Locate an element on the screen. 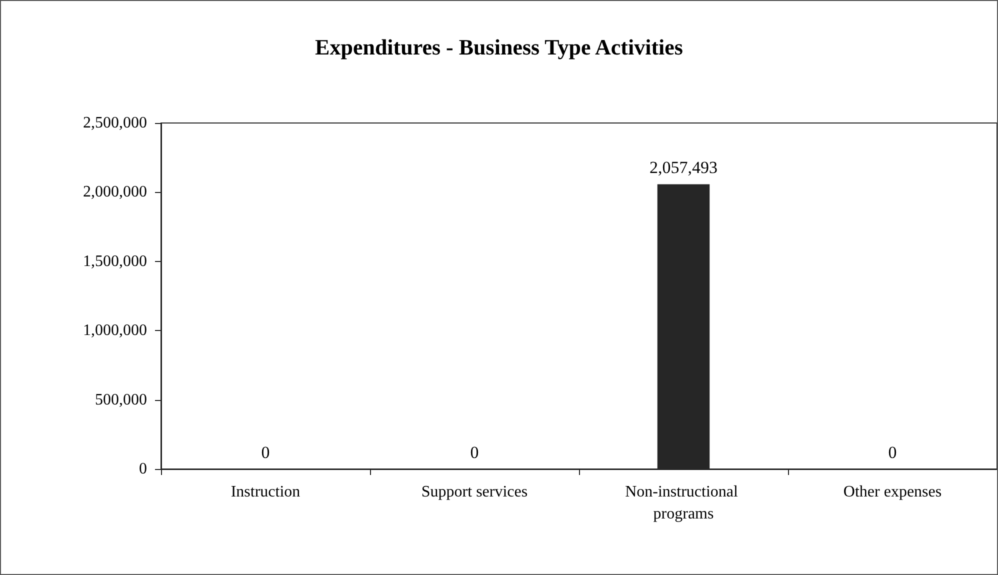 The width and height of the screenshot is (998, 575). x-tick-label: Other expenses is located at coordinates (892, 492).